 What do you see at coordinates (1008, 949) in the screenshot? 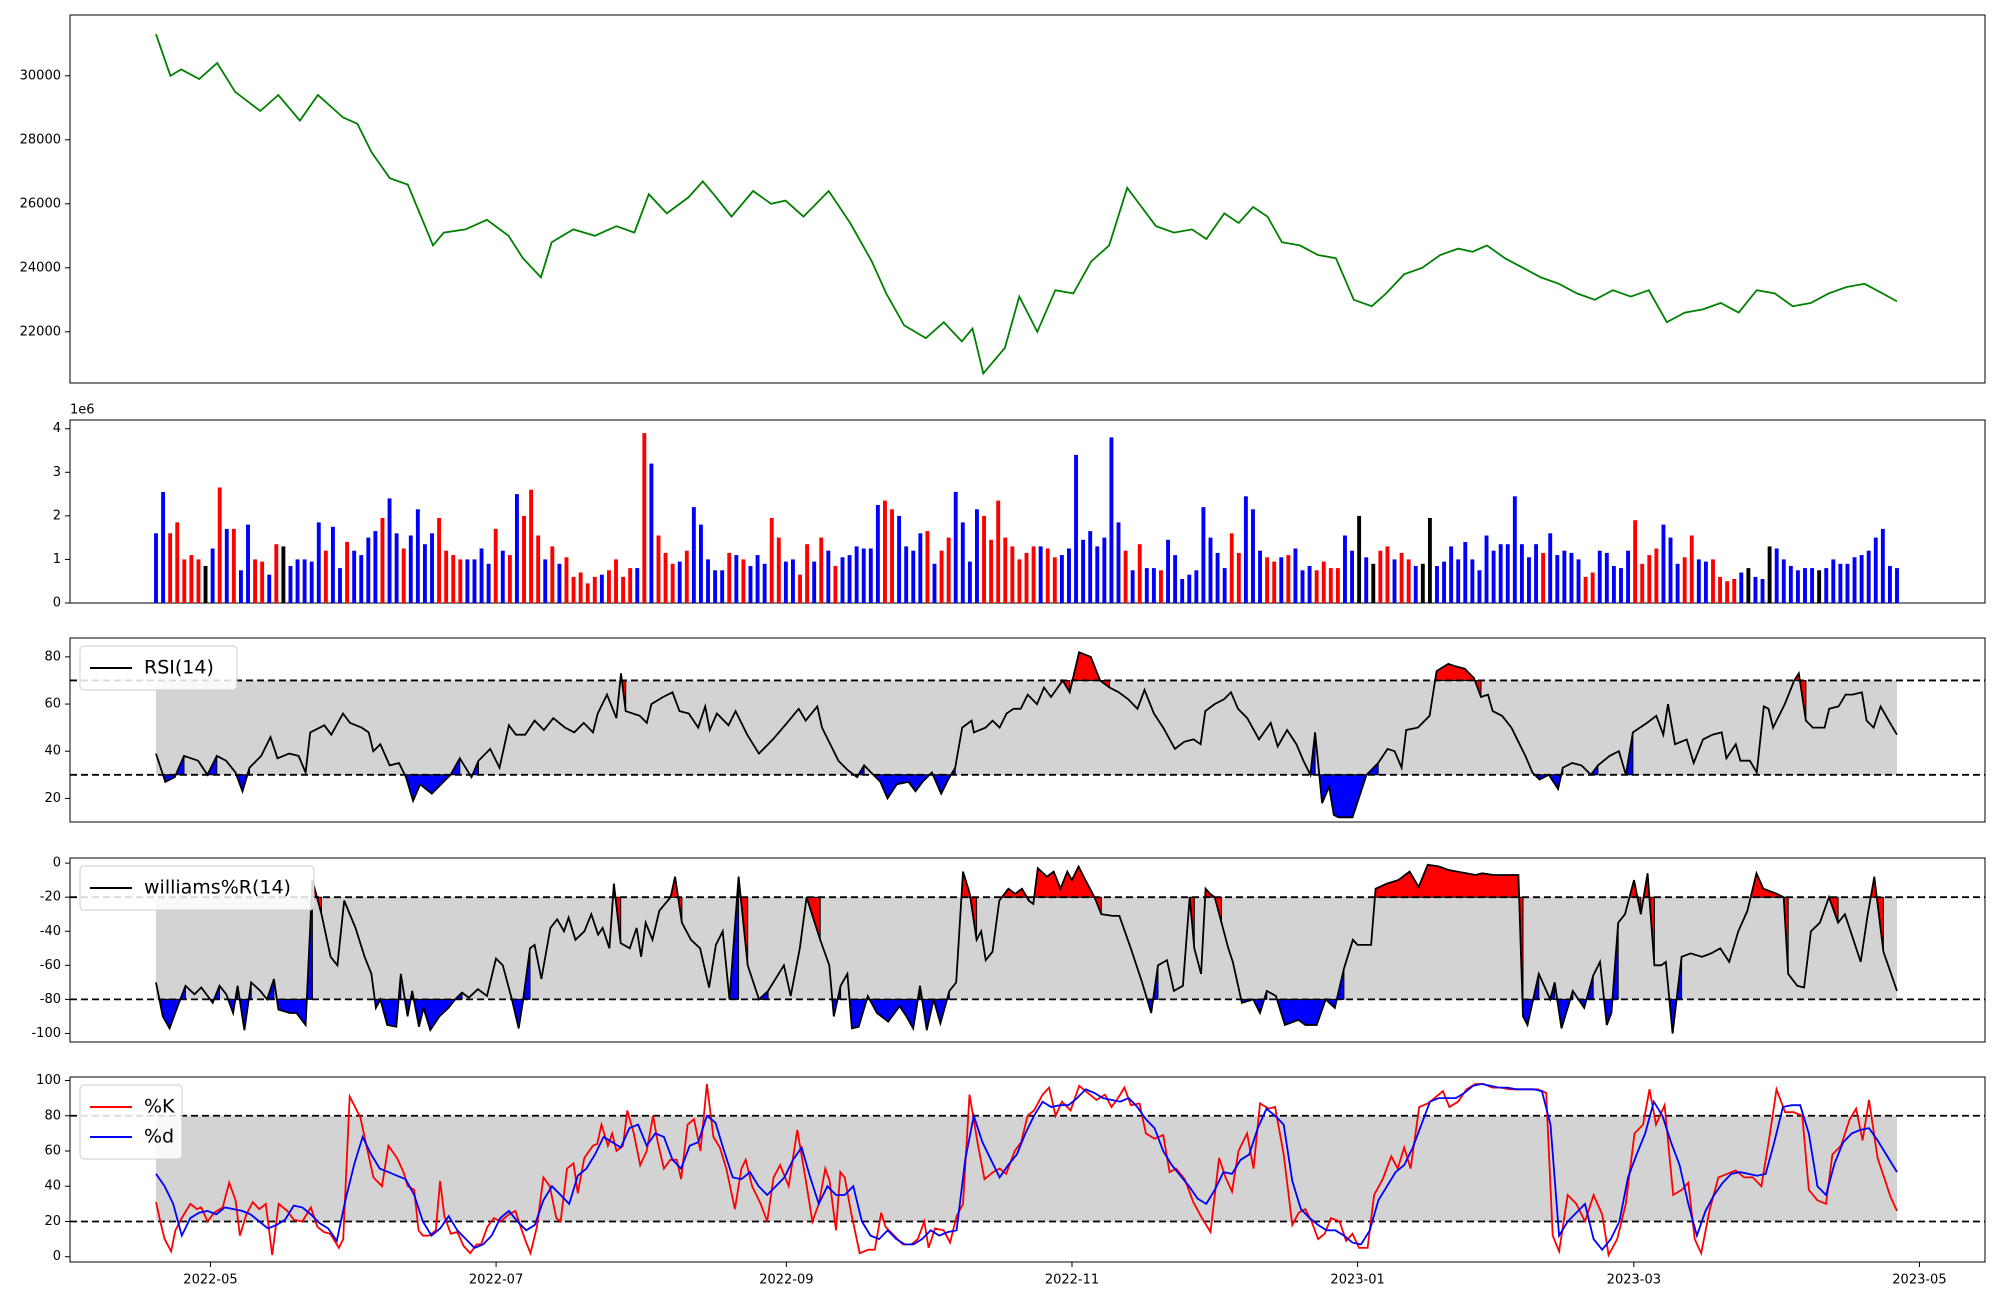
I see `williams-r-panel: -100 -80 -60 -40 -20 0 williams%R(14)` at bounding box center [1008, 949].